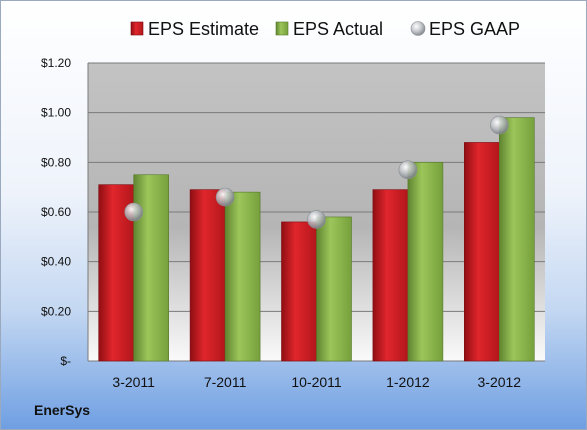 The width and height of the screenshot is (587, 430). Describe the element at coordinates (282, 28) in the screenshot. I see `legend-swatch-actual` at that location.